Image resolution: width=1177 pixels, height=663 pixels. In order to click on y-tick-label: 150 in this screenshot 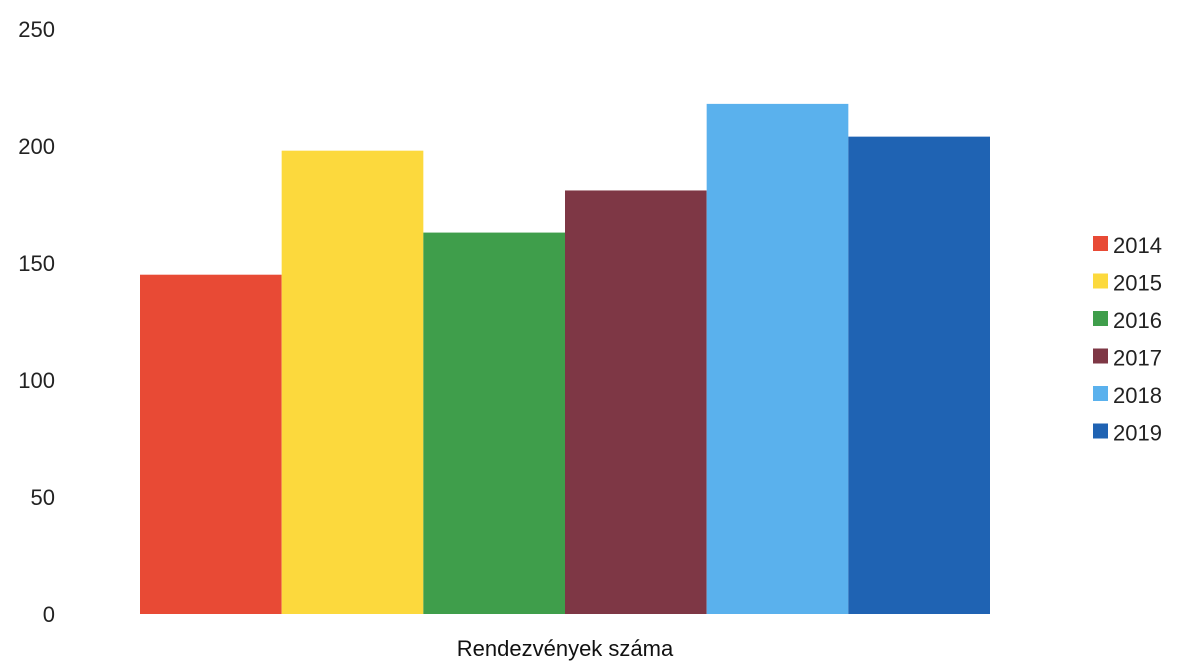, I will do `click(36, 263)`.